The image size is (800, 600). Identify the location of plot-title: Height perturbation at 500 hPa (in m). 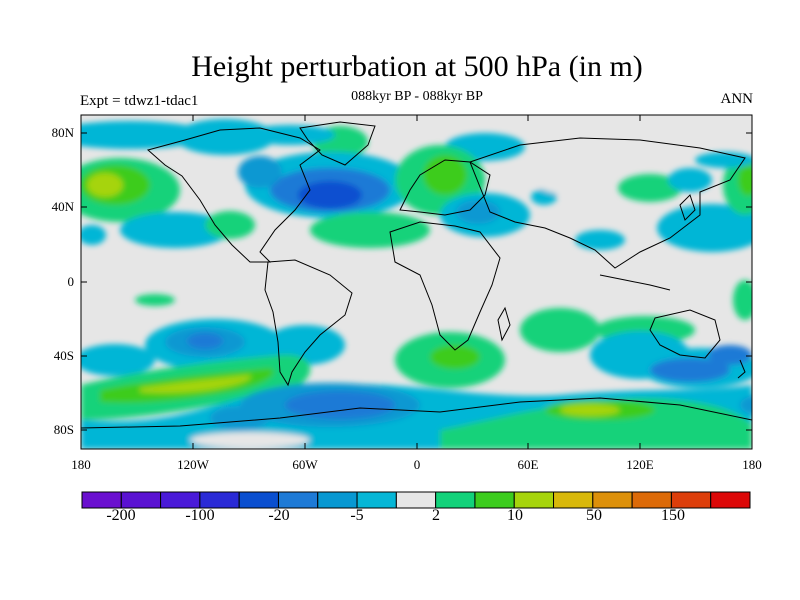
(417, 66).